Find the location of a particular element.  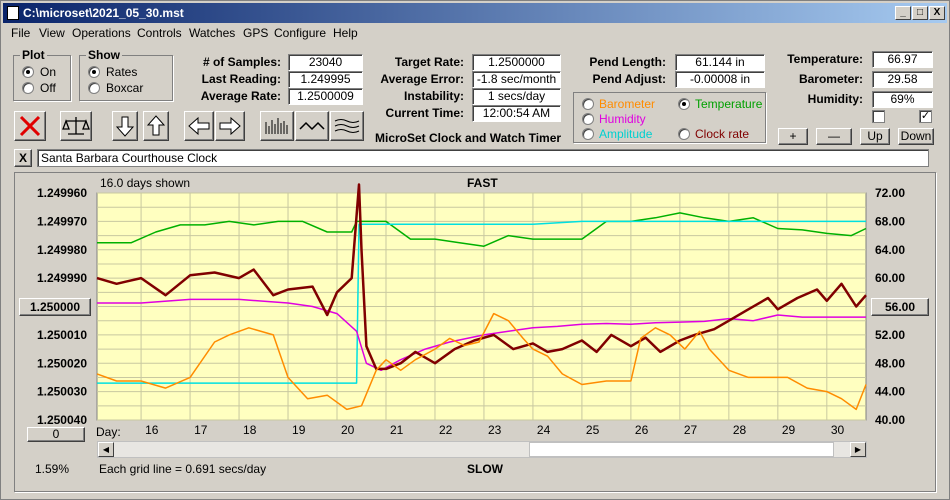

barometer-radio is located at coordinates (588, 104).